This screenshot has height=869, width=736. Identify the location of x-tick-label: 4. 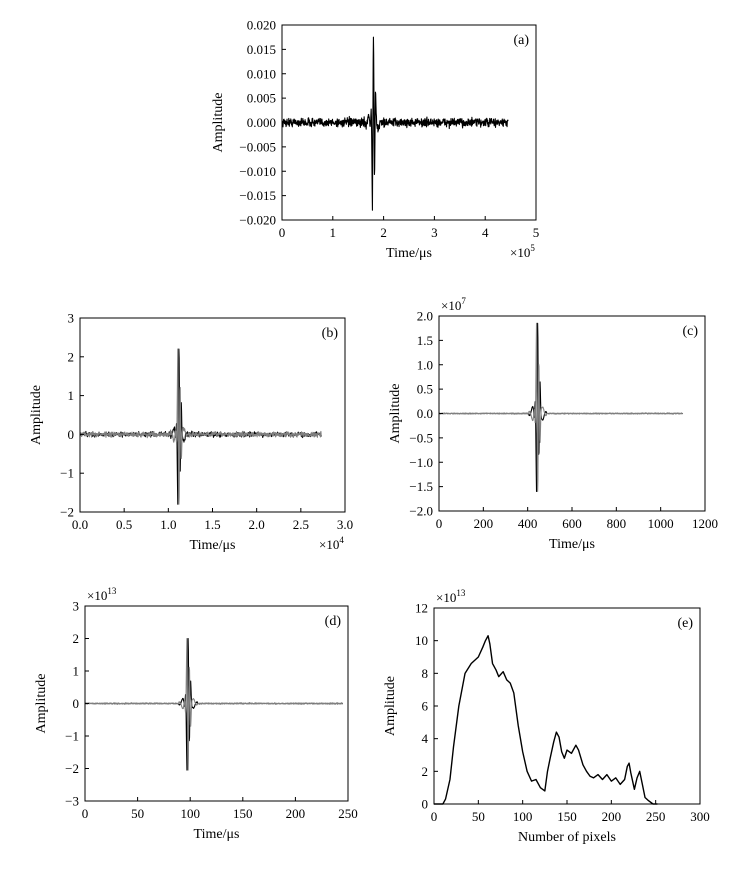
(485, 232).